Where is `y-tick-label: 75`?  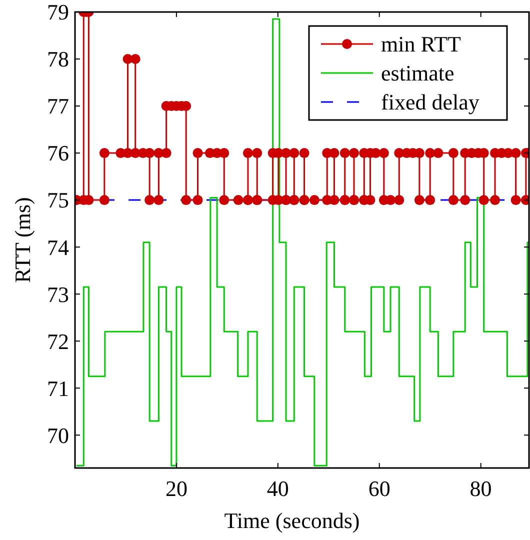 y-tick-label: 75 is located at coordinates (58, 200).